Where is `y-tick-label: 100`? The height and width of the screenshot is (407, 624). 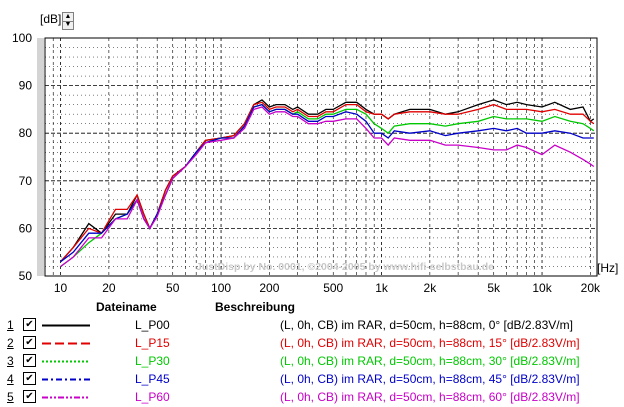 y-tick-label: 100 is located at coordinates (22, 38).